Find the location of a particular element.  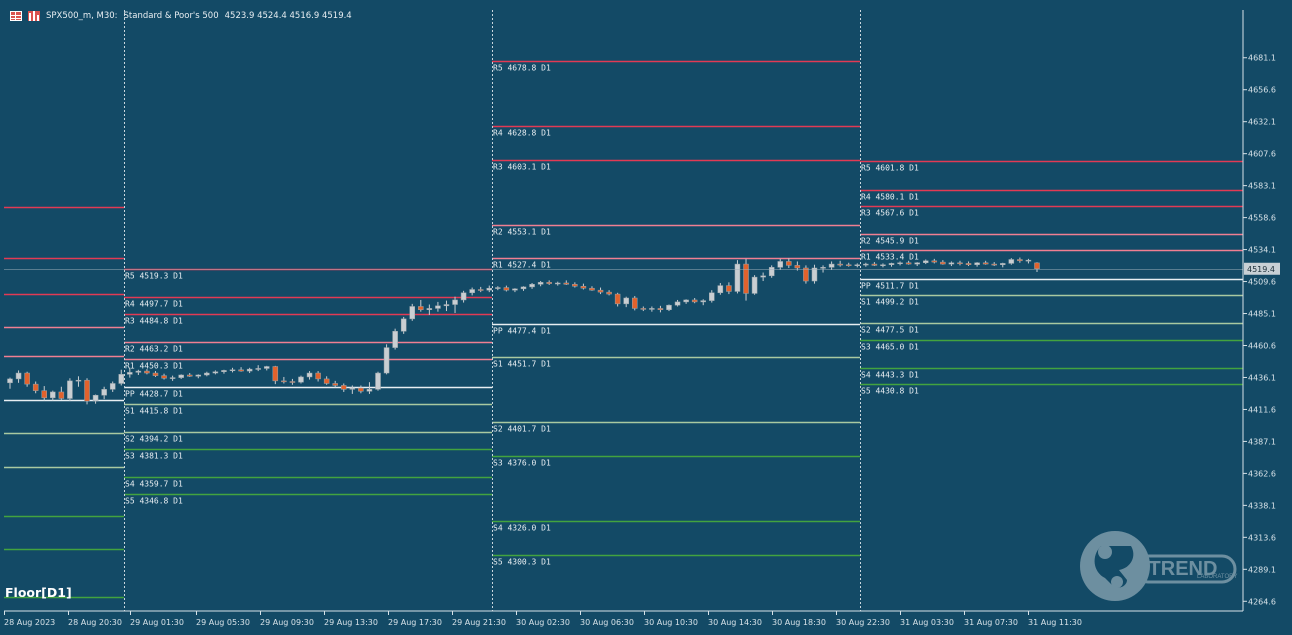

pivot-label: R4 4580.1 D1 is located at coordinates (890, 197).